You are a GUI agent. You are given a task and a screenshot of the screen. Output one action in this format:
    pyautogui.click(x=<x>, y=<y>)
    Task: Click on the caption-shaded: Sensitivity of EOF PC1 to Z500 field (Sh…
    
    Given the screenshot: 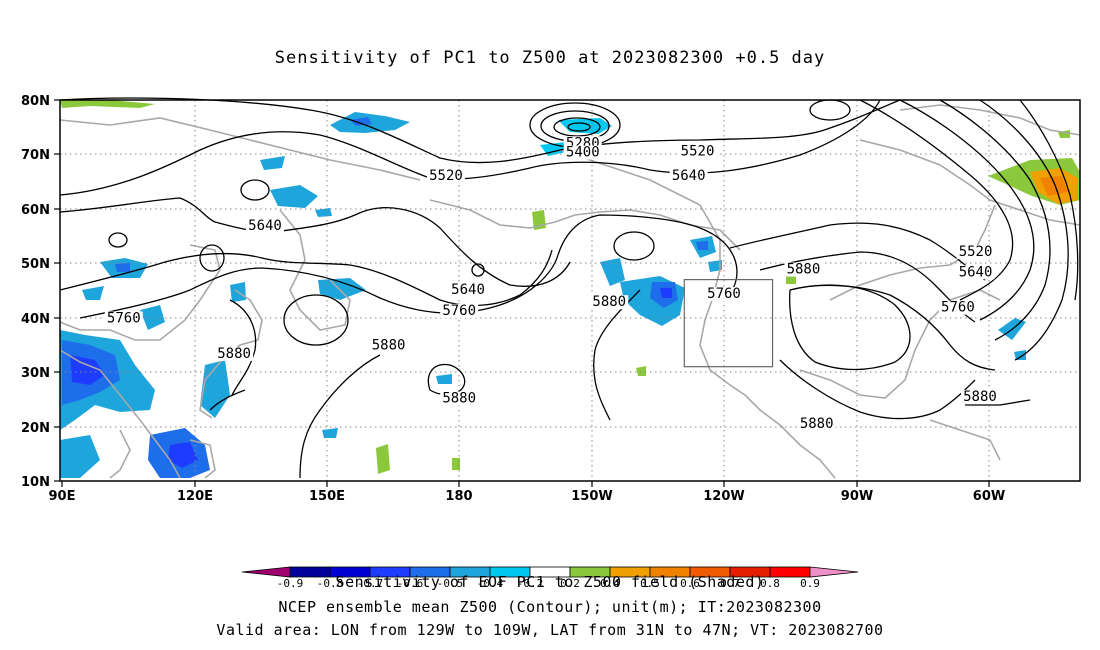 What is the action you would take?
    pyautogui.click(x=550, y=582)
    